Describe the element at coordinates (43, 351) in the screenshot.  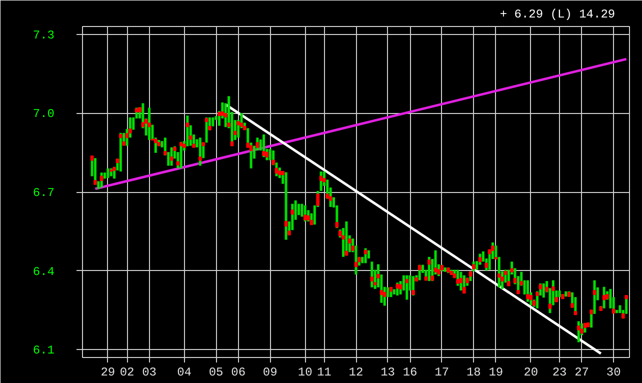
I see `y-tick-label: 6.1` at that location.